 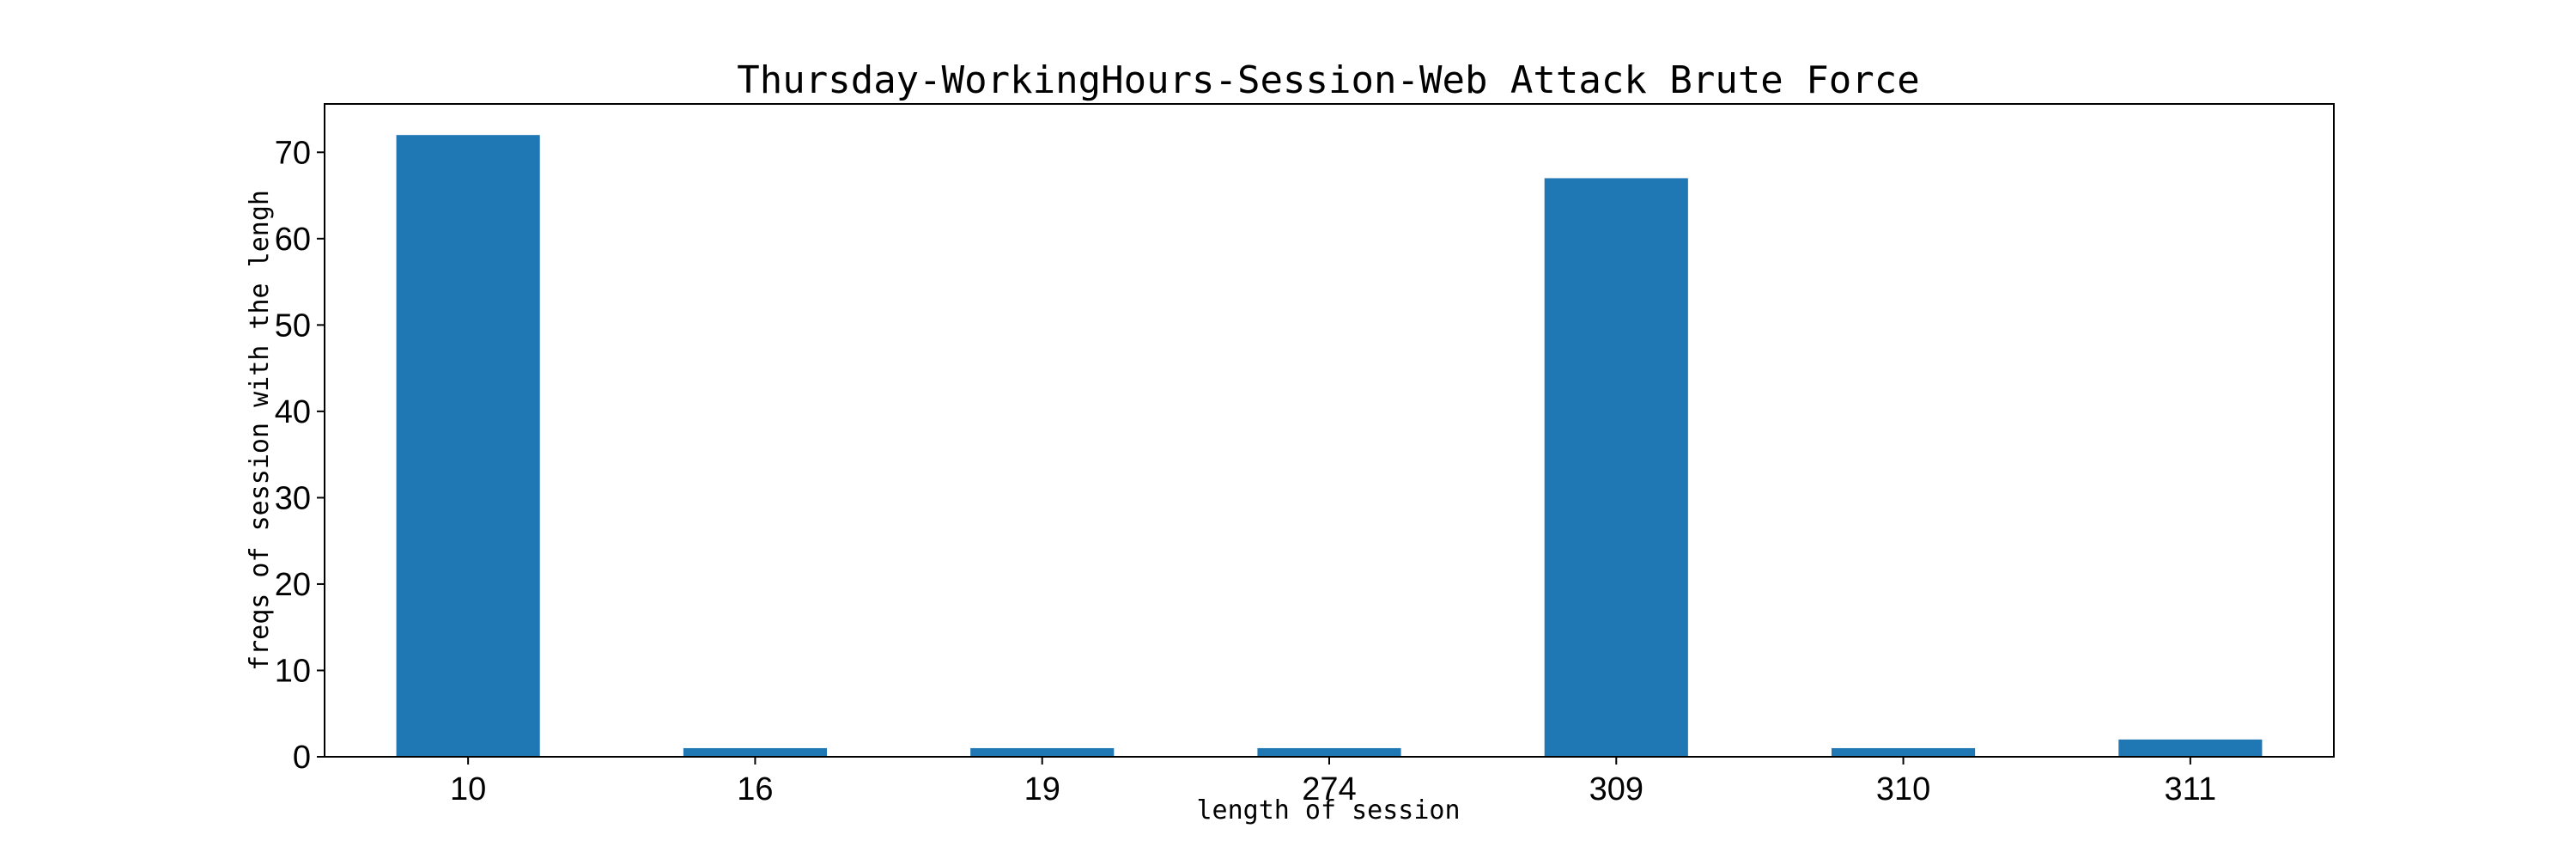 What do you see at coordinates (293, 326) in the screenshot?
I see `y-tick-label: 50` at bounding box center [293, 326].